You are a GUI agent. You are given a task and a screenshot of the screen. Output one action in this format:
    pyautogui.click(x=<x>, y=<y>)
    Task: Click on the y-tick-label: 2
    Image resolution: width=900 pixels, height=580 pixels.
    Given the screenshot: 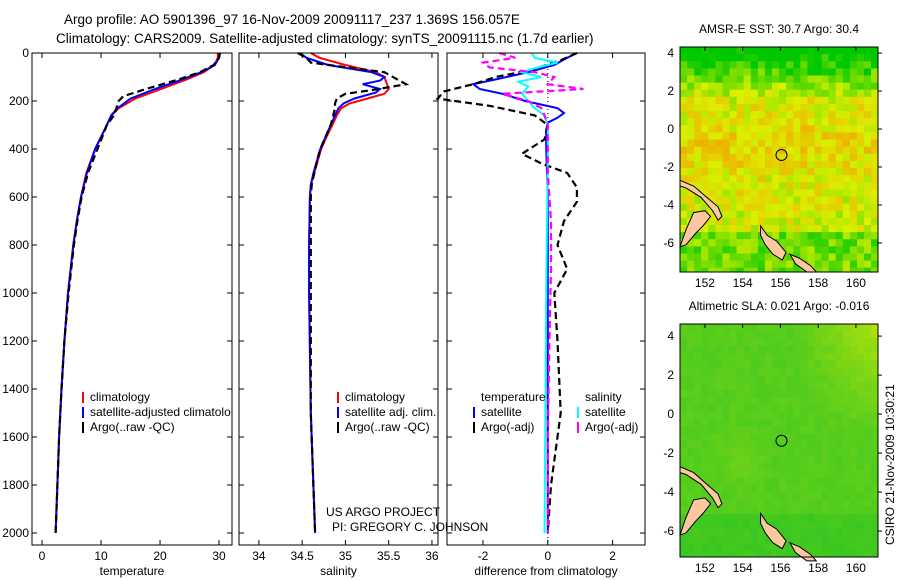 What is the action you would take?
    pyautogui.click(x=670, y=375)
    